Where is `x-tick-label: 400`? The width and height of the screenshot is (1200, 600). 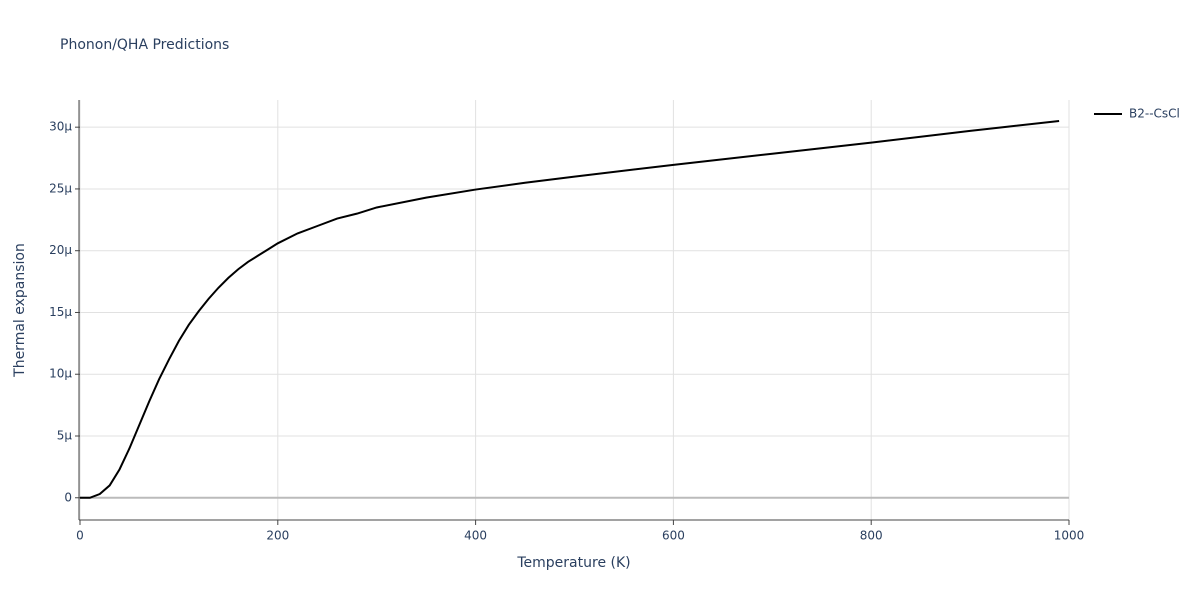
x-tick-label: 400 is located at coordinates (475, 536).